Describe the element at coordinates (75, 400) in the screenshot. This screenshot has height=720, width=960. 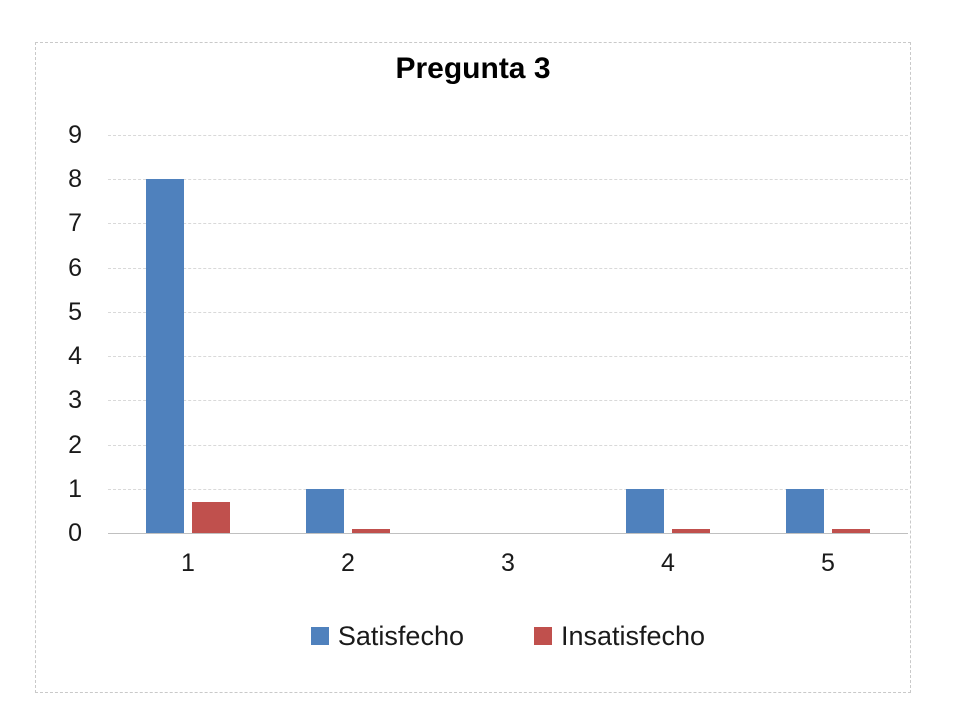
I see `y-tick-label: 3` at that location.